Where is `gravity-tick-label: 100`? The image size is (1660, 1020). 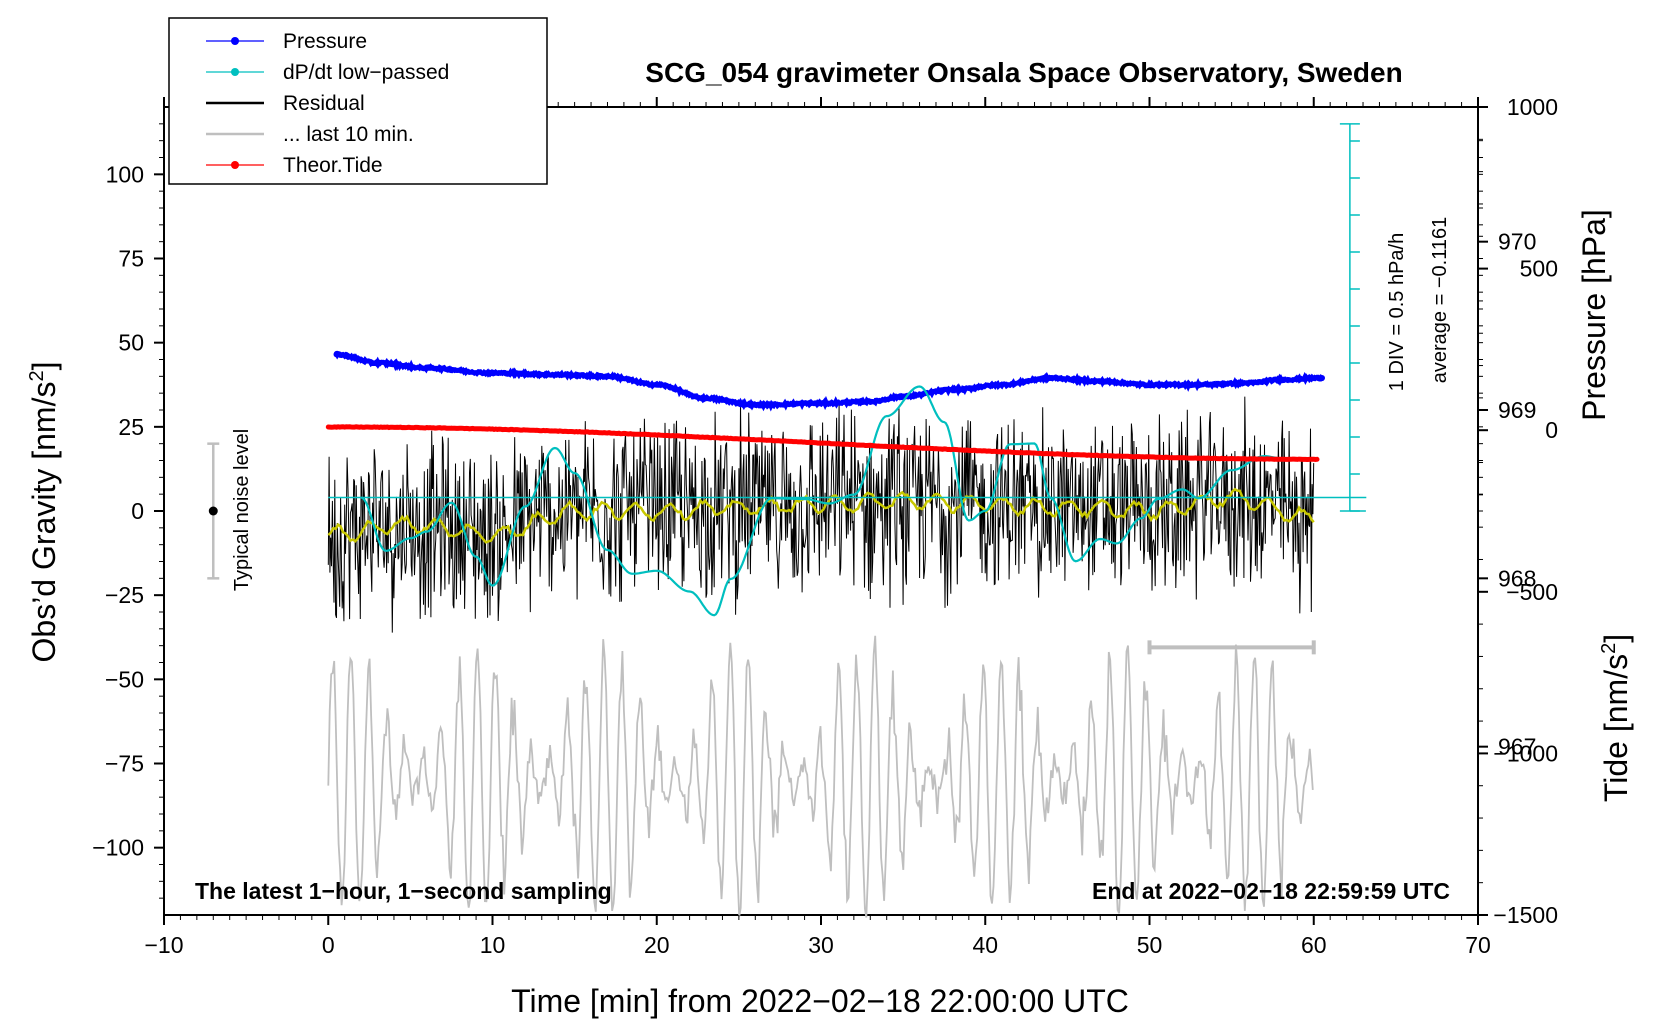 gravity-tick-label: 100 is located at coordinates (125, 174).